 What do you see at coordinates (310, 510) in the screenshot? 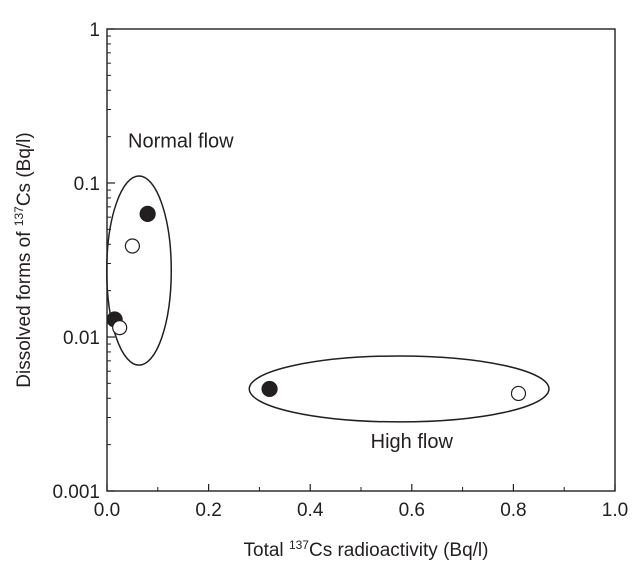
I see `x-tick-label-2: 0.4` at bounding box center [310, 510].